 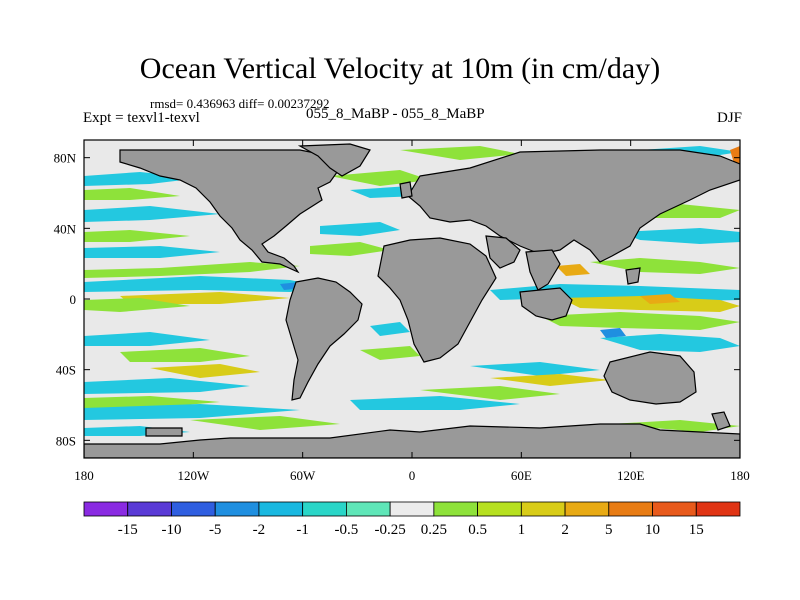 I want to click on y-tick-label: 80S, so click(x=66, y=440).